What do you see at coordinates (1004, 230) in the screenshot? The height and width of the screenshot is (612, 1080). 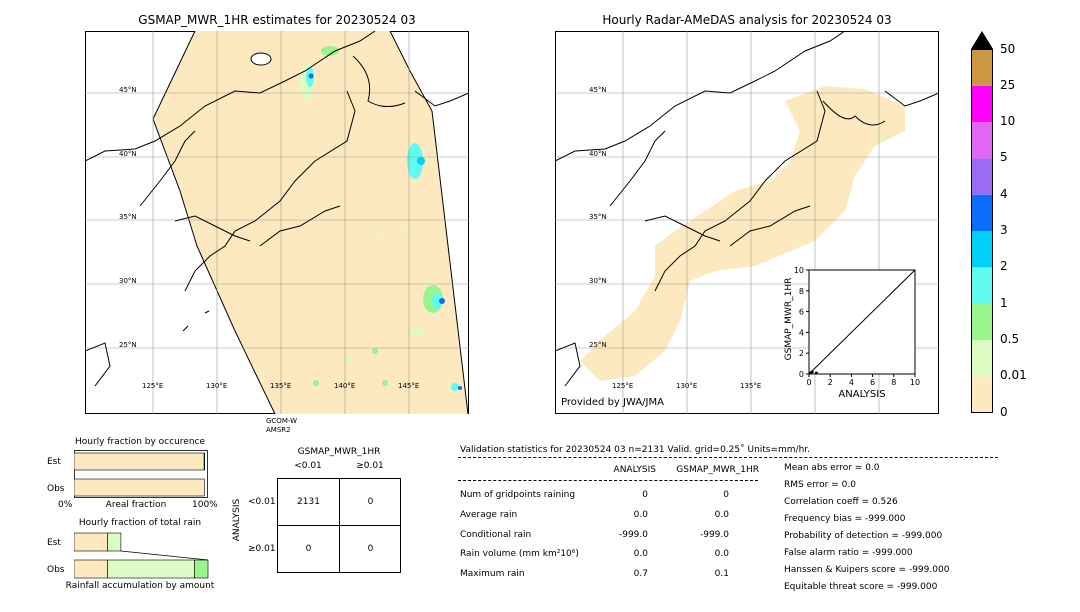 I see `colorbar-label: 3` at bounding box center [1004, 230].